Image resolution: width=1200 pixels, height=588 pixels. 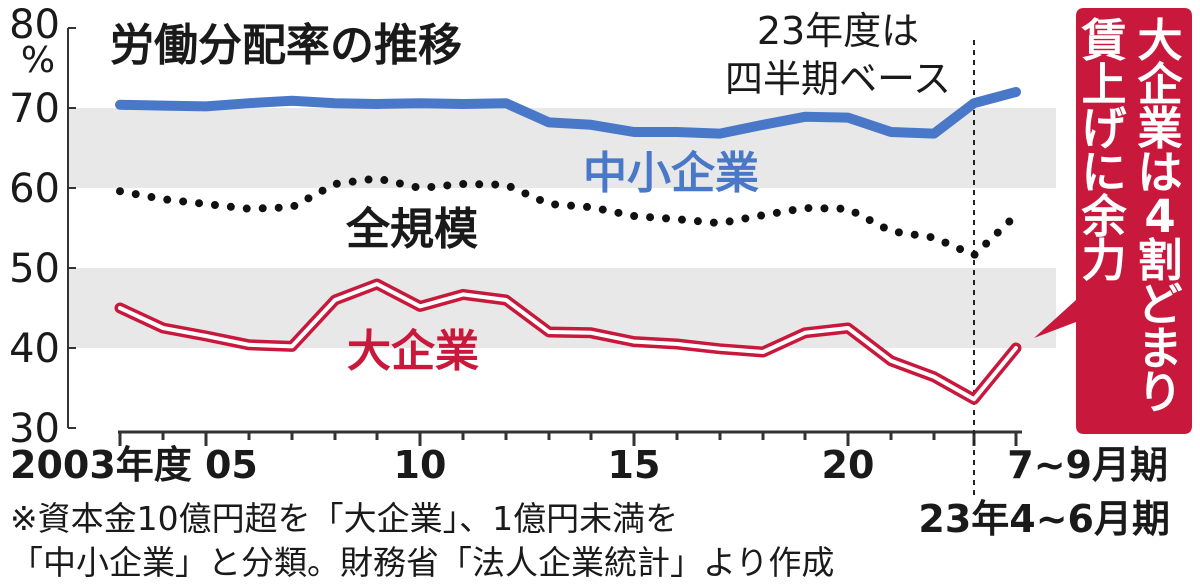 What do you see at coordinates (671, 173) in the screenshot?
I see `series-label-0: 中小企業` at bounding box center [671, 173].